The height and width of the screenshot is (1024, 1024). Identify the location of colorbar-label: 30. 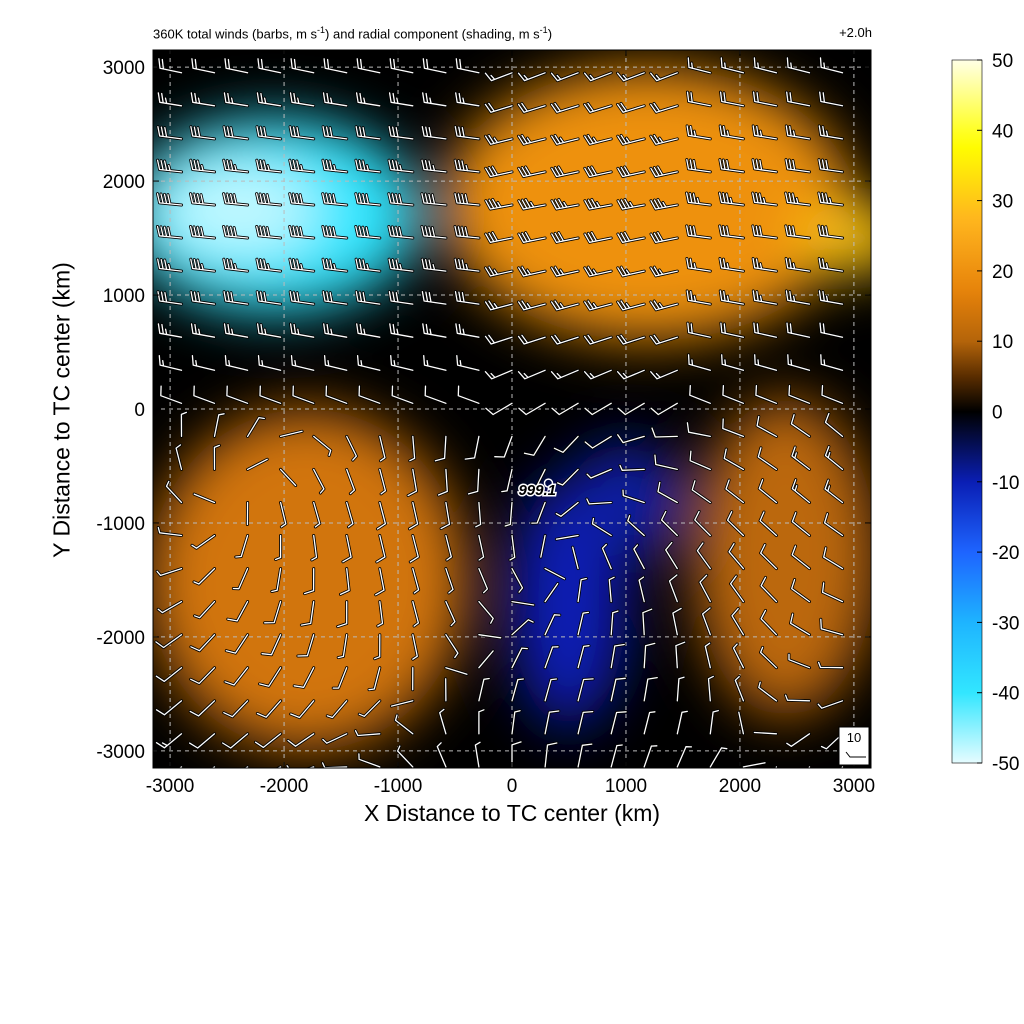
(1002, 202).